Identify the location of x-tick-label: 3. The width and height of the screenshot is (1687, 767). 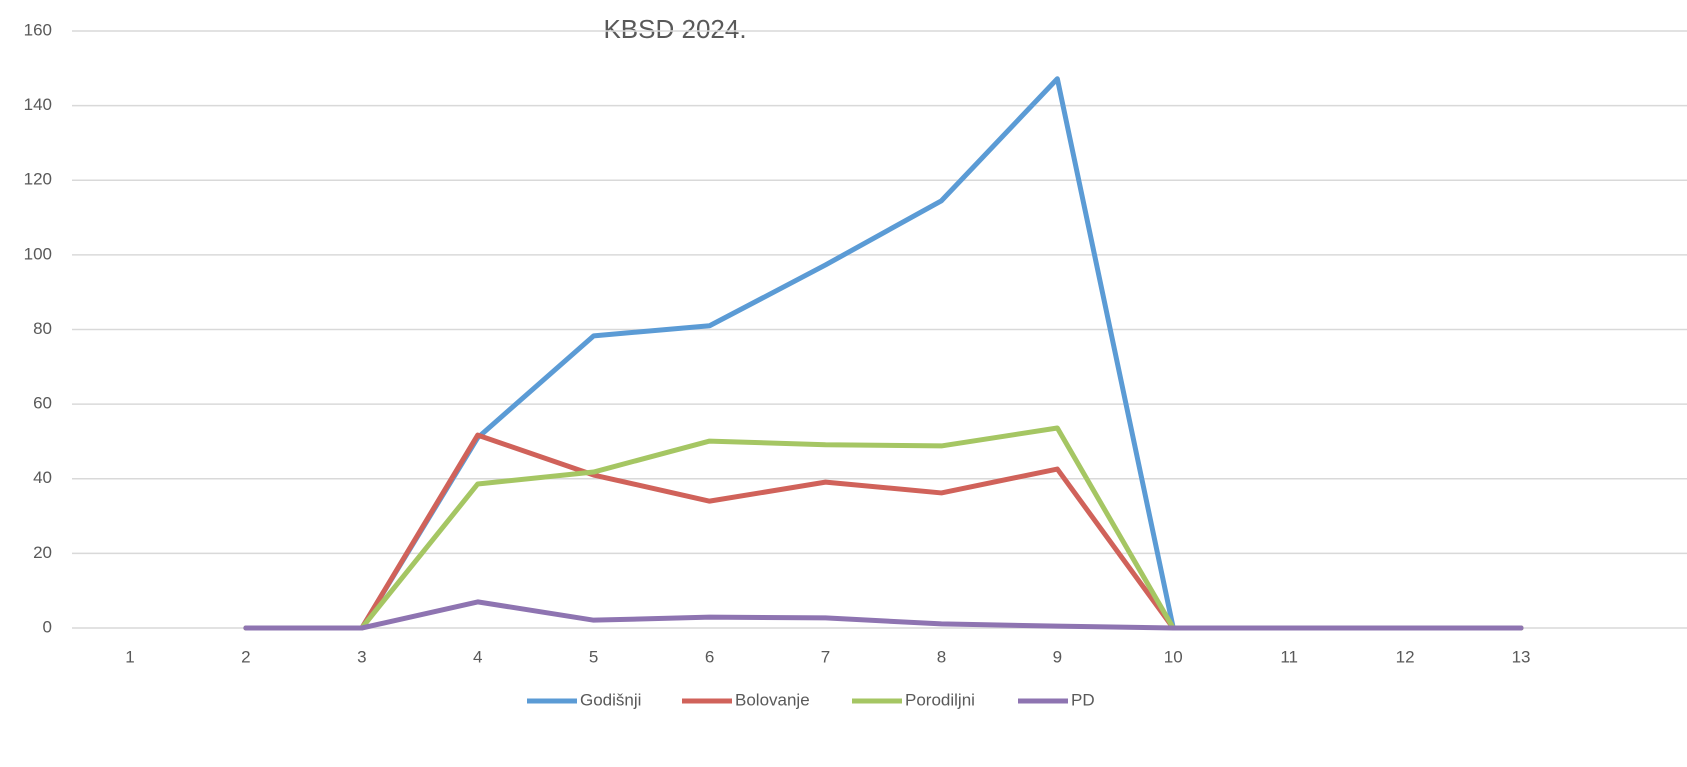
(361, 656).